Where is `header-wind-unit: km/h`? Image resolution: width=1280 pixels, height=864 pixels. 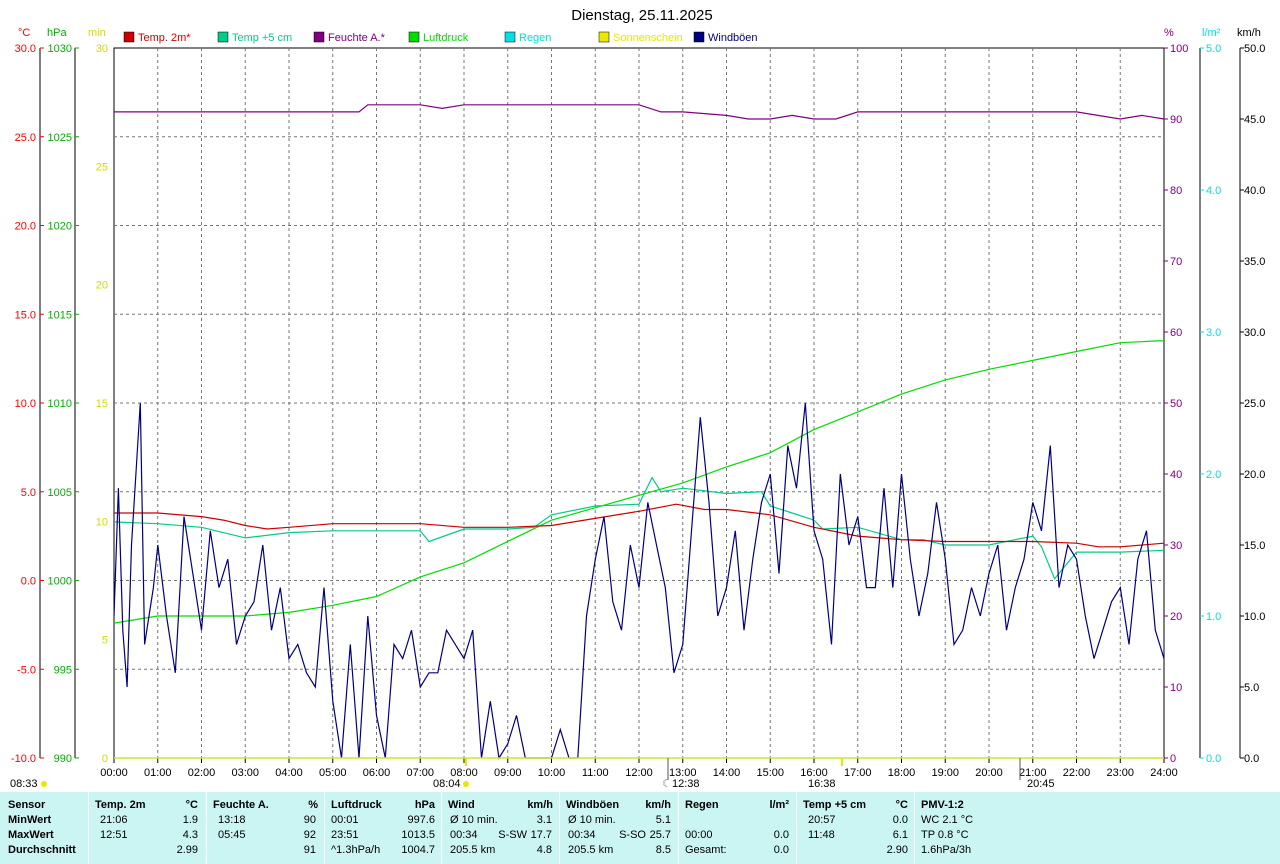
header-wind-unit: km/h is located at coordinates (540, 805).